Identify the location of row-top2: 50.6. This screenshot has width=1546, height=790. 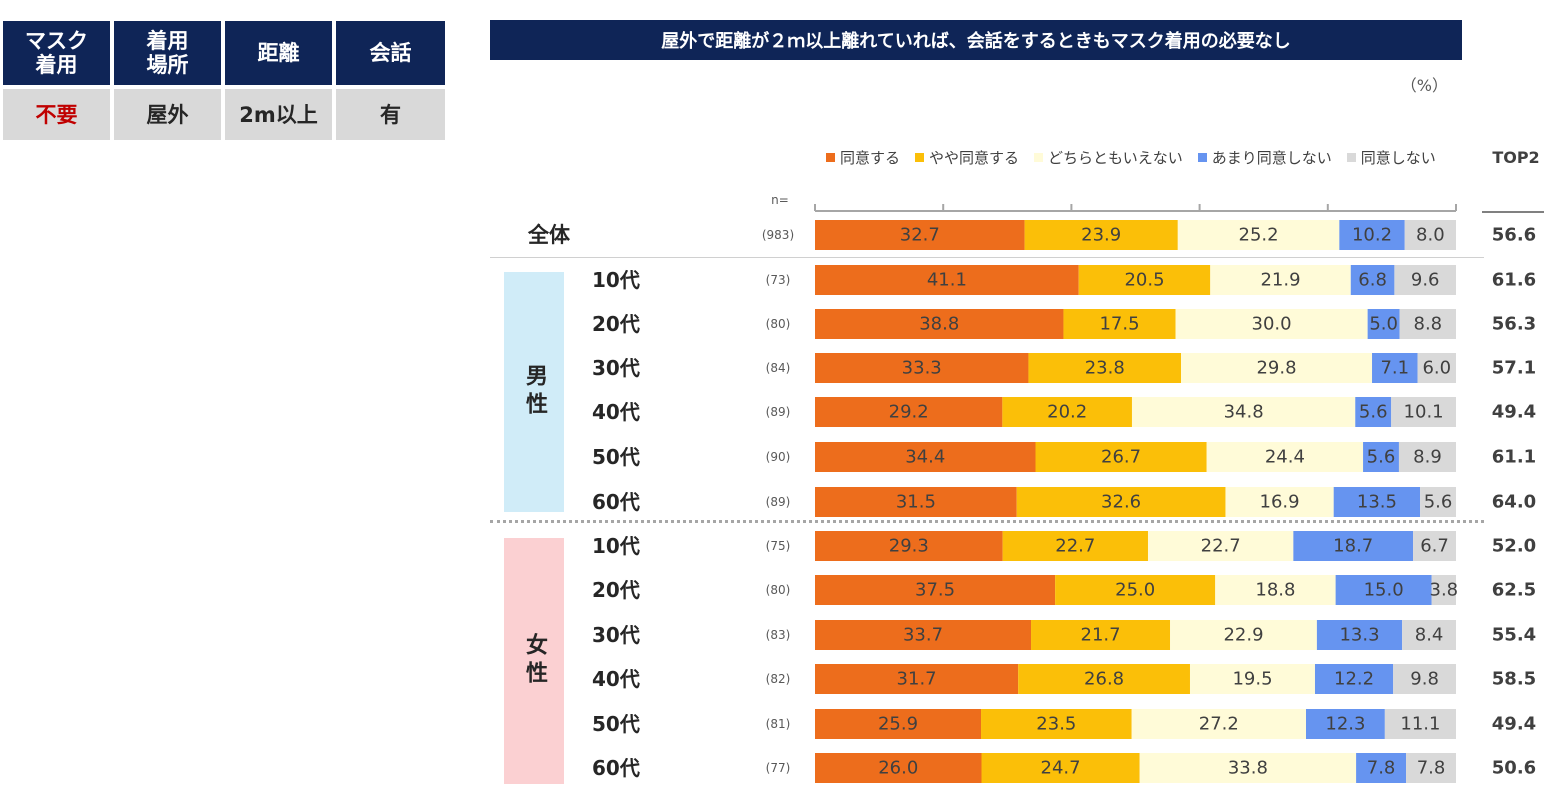
(1514, 768).